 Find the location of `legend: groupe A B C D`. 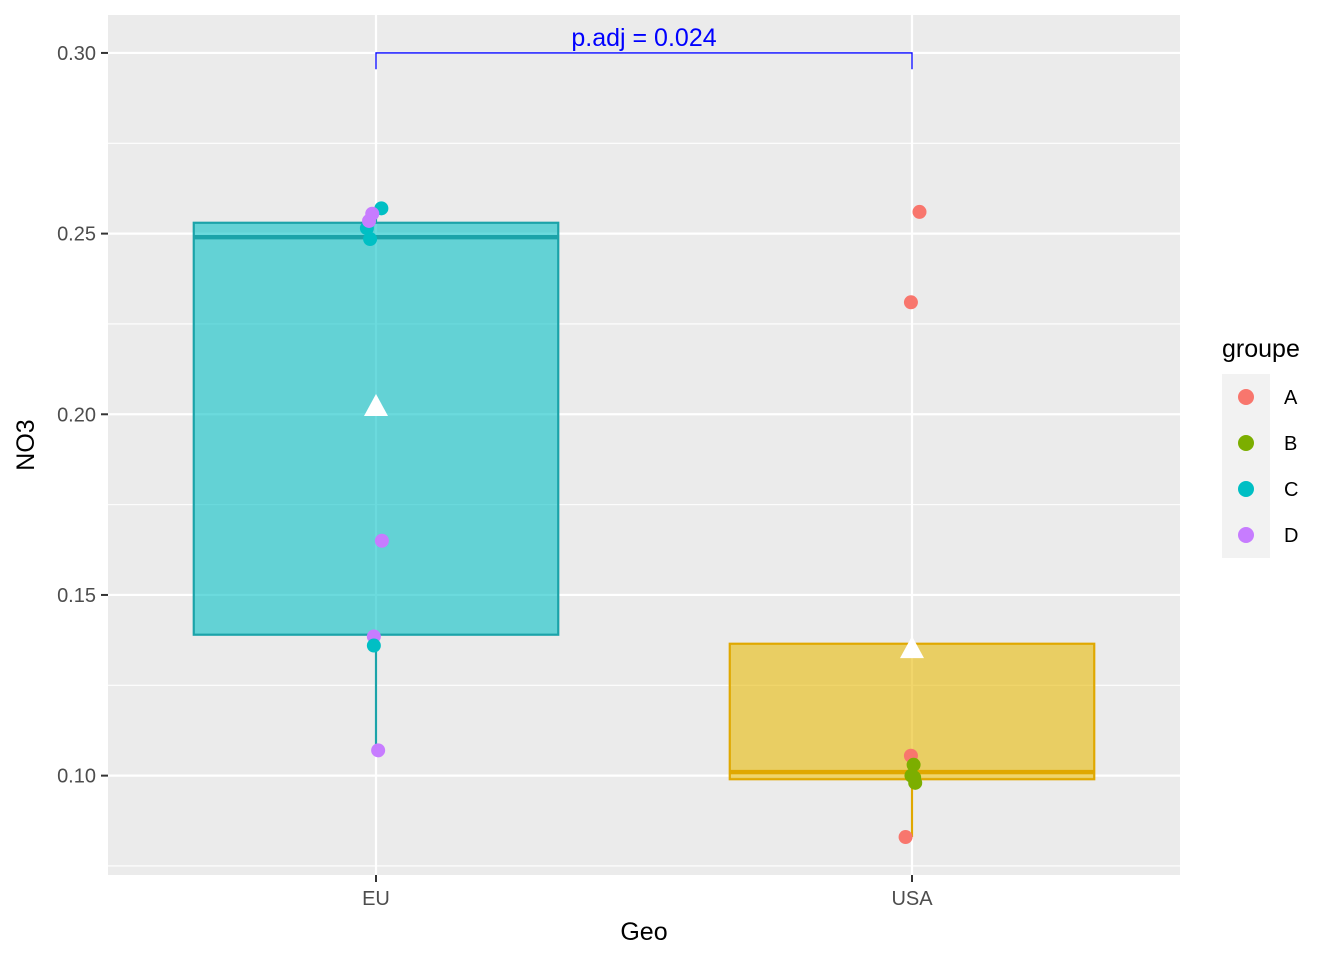

legend: groupe A B C D is located at coordinates (1261, 446).